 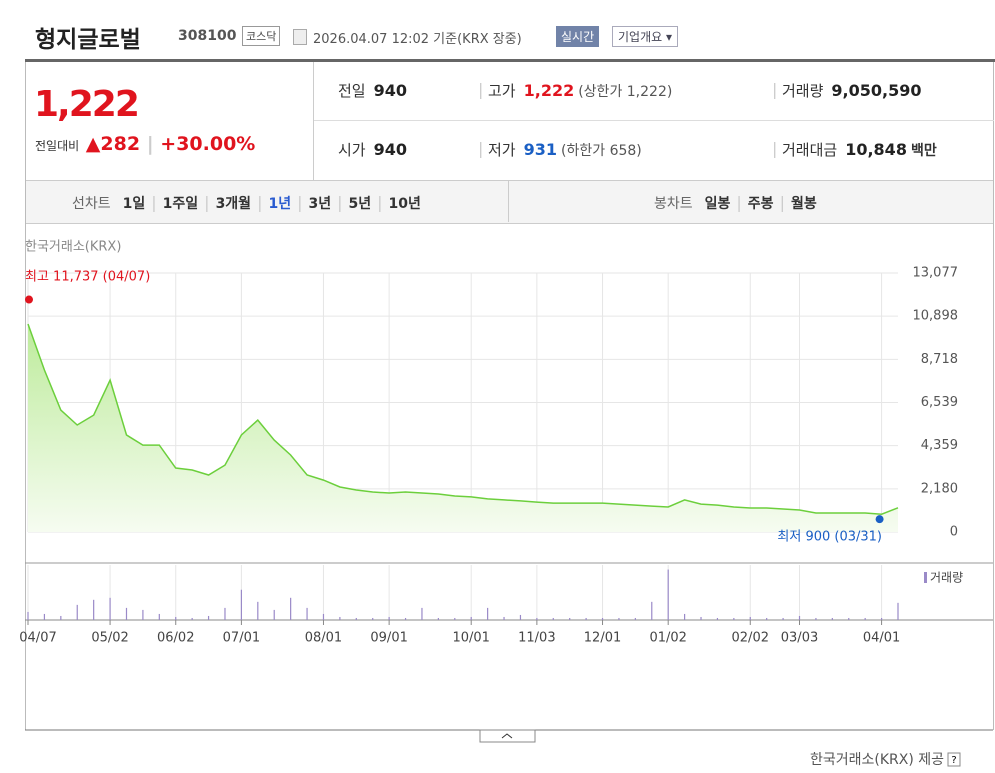 What do you see at coordinates (37, 638) in the screenshot?
I see `x-tick-label: 04/07` at bounding box center [37, 638].